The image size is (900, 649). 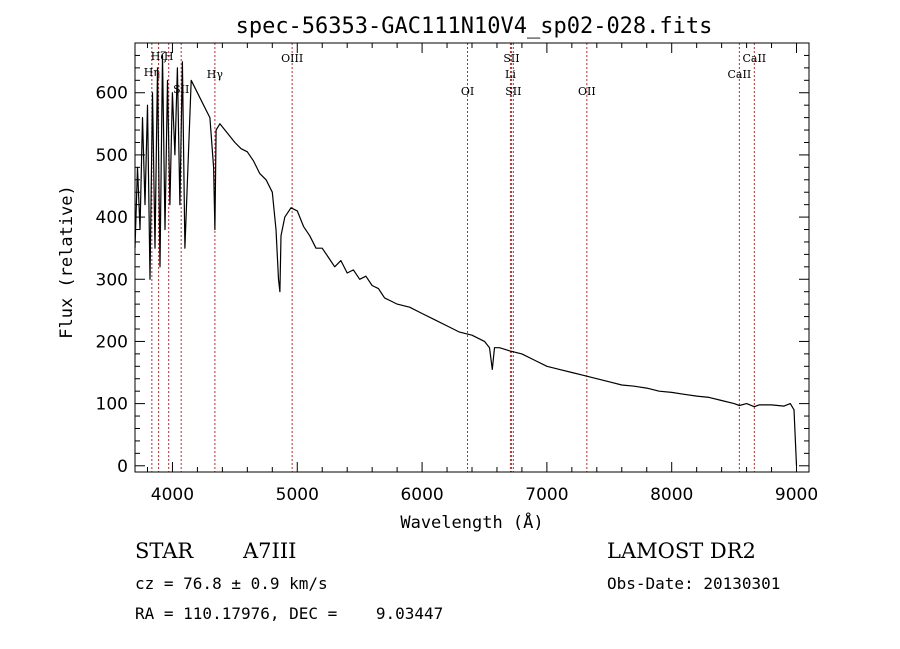 I want to click on x-axis-label: Wavelength (Å), so click(x=471, y=522).